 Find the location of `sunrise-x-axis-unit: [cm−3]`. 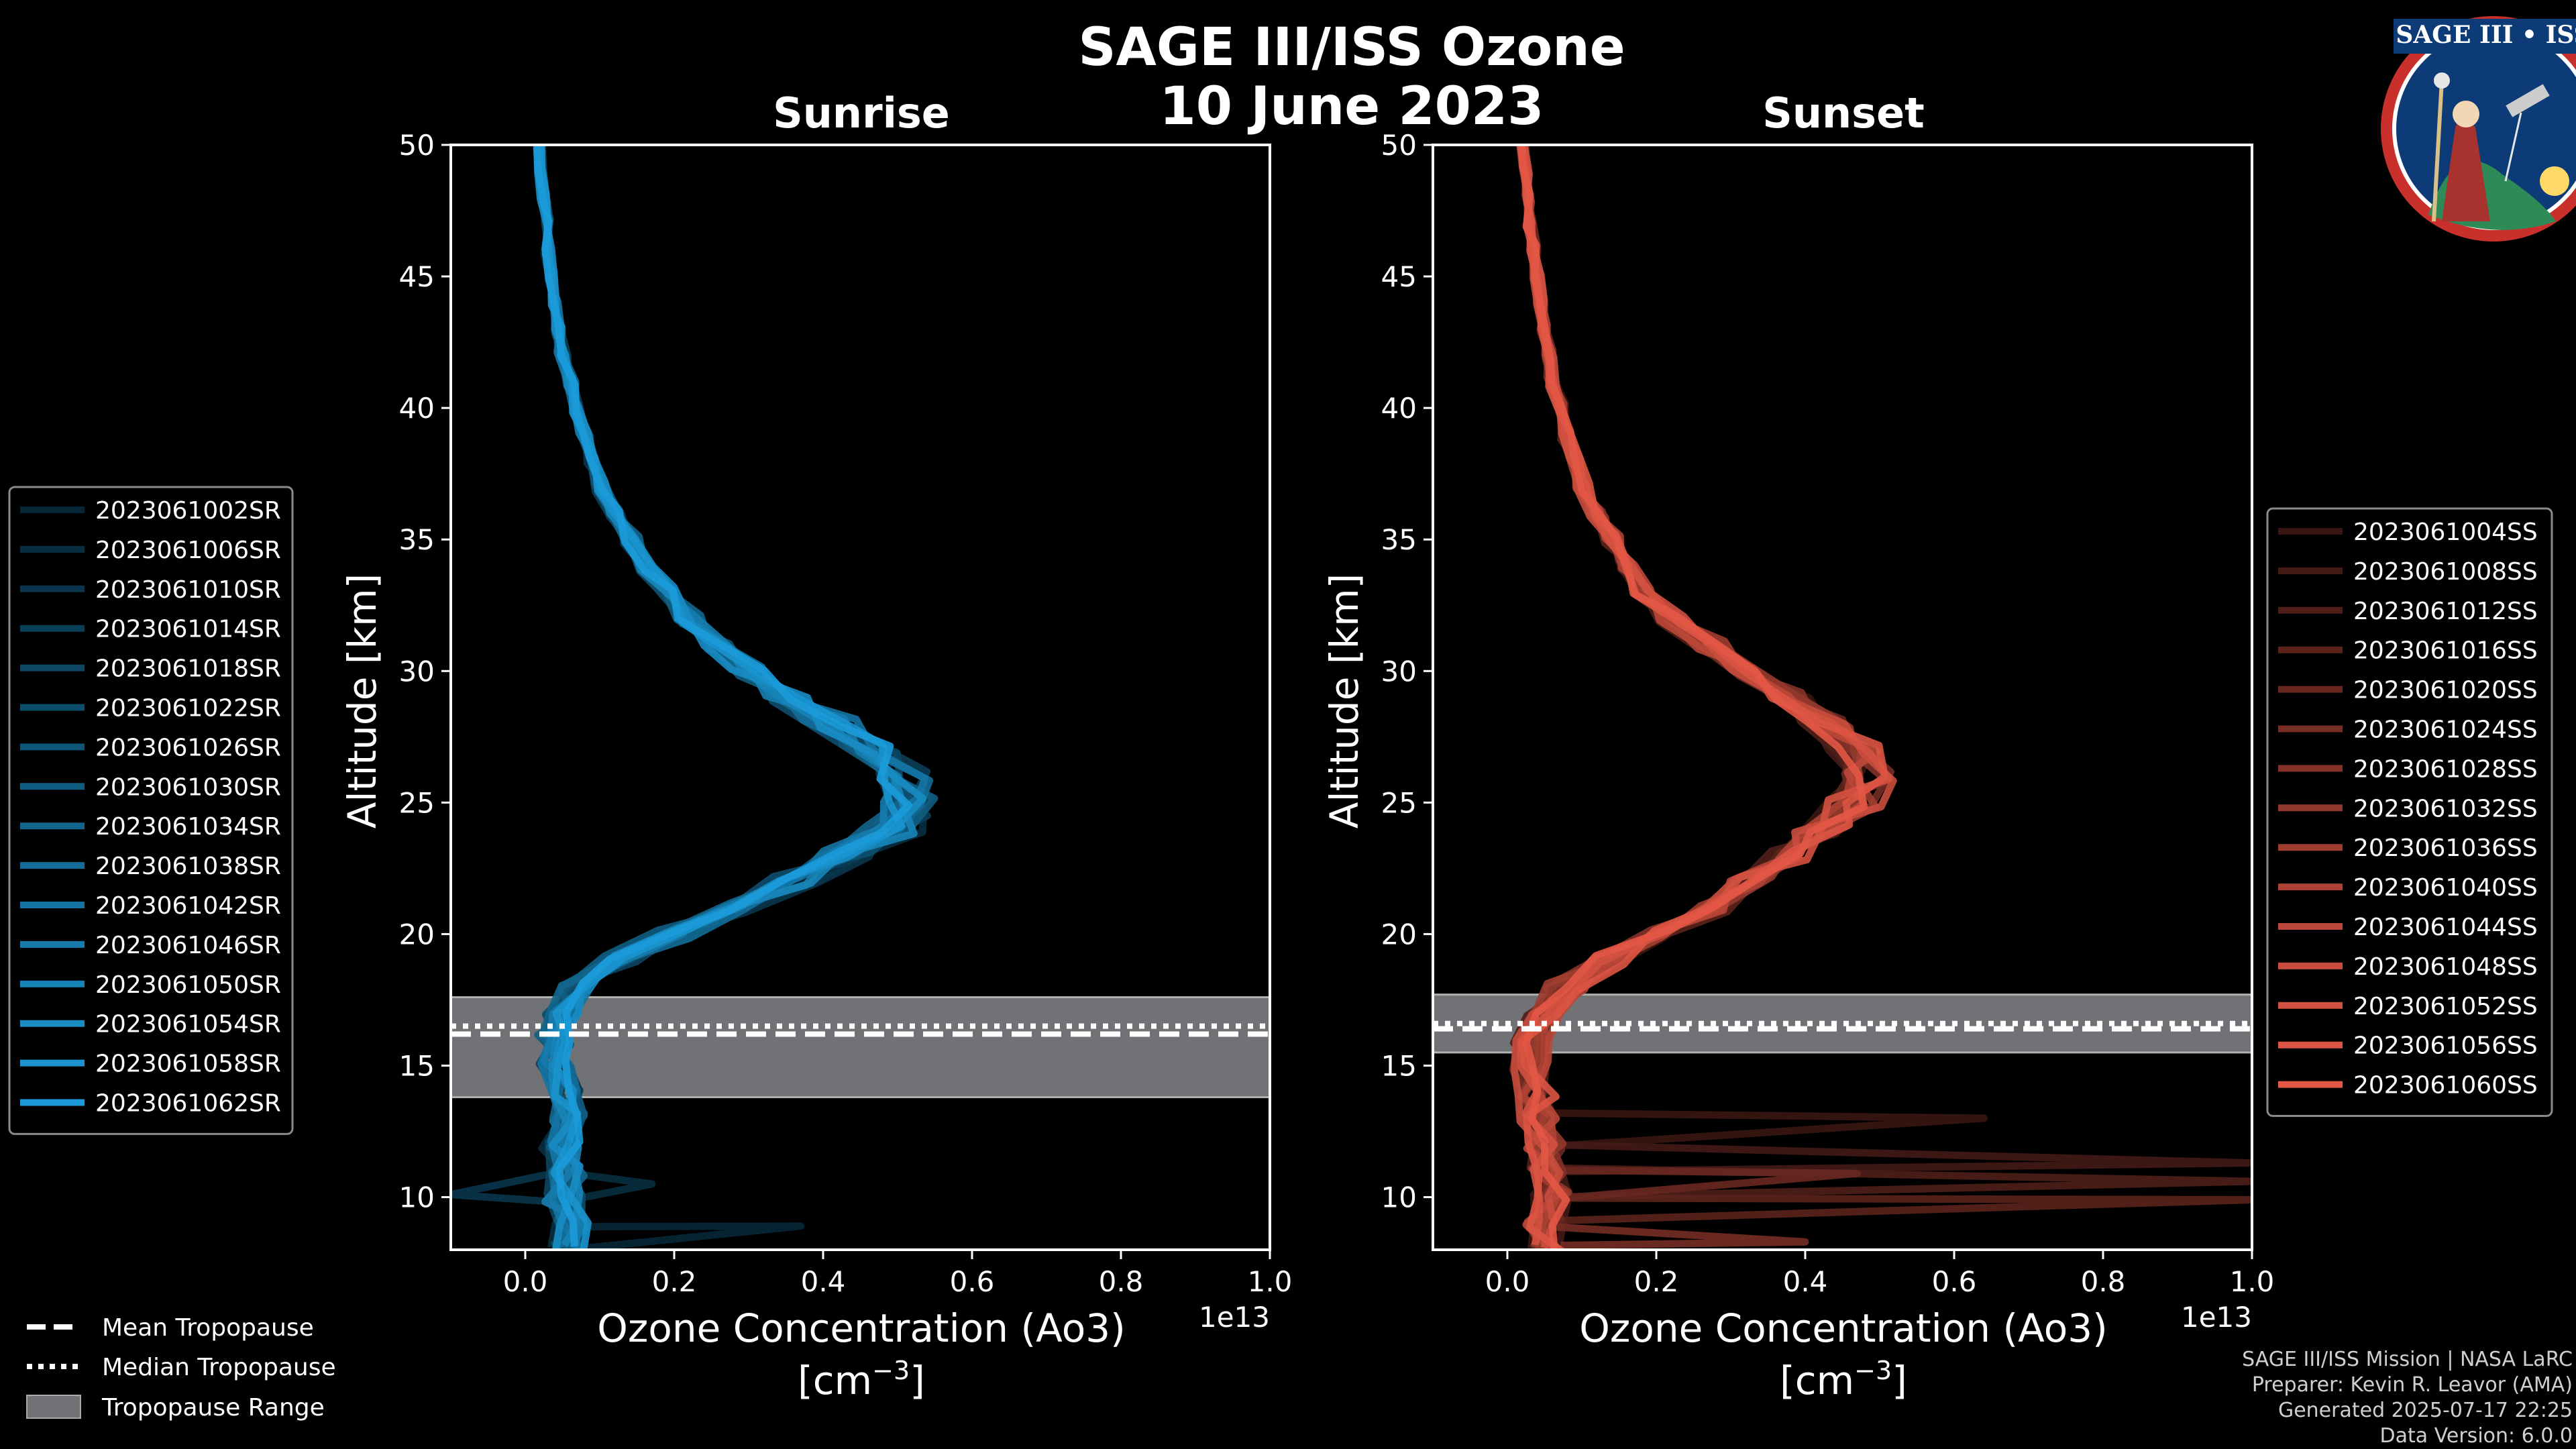

sunrise-x-axis-unit: [cm−3] is located at coordinates (861, 1379).